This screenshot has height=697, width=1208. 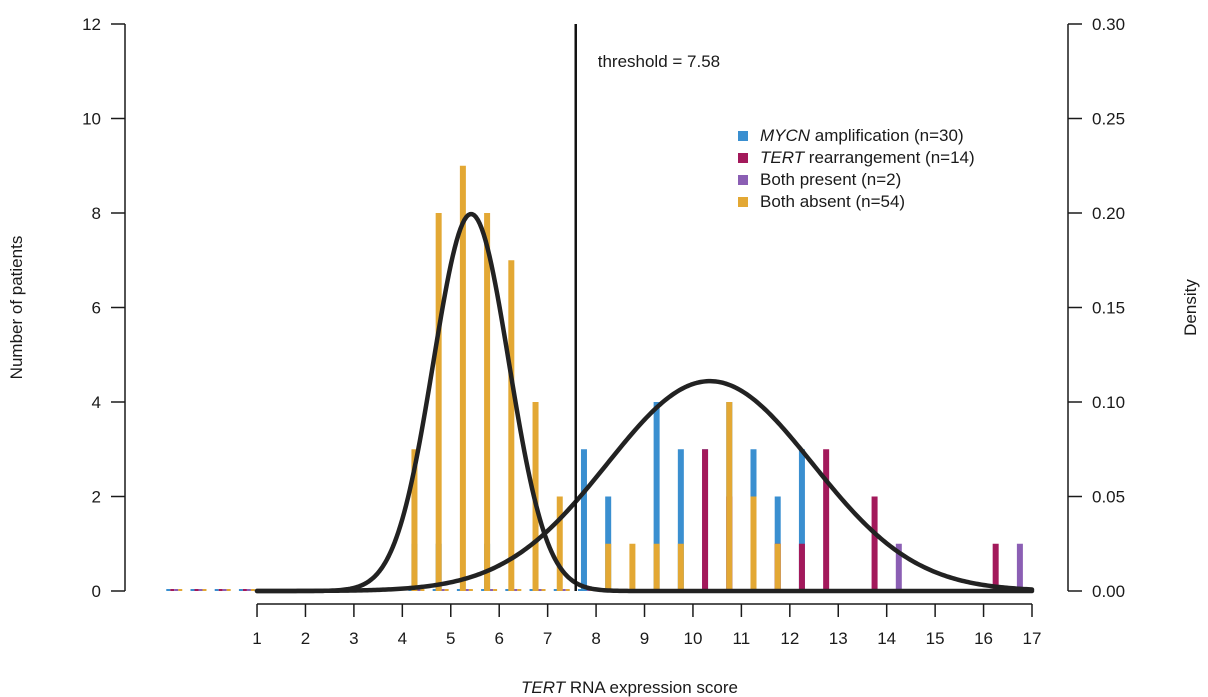 I want to click on y-tick-label: 0, so click(x=96, y=591).